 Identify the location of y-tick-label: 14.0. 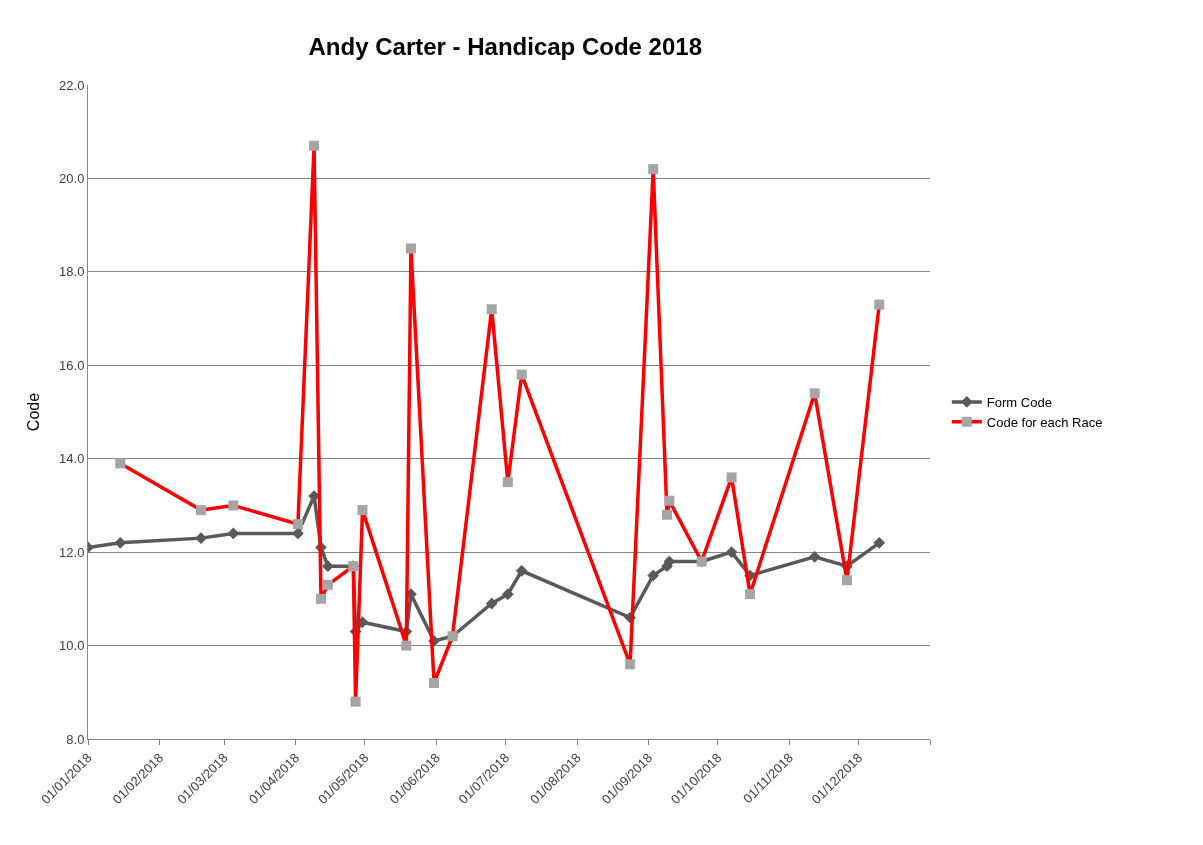
(72, 459).